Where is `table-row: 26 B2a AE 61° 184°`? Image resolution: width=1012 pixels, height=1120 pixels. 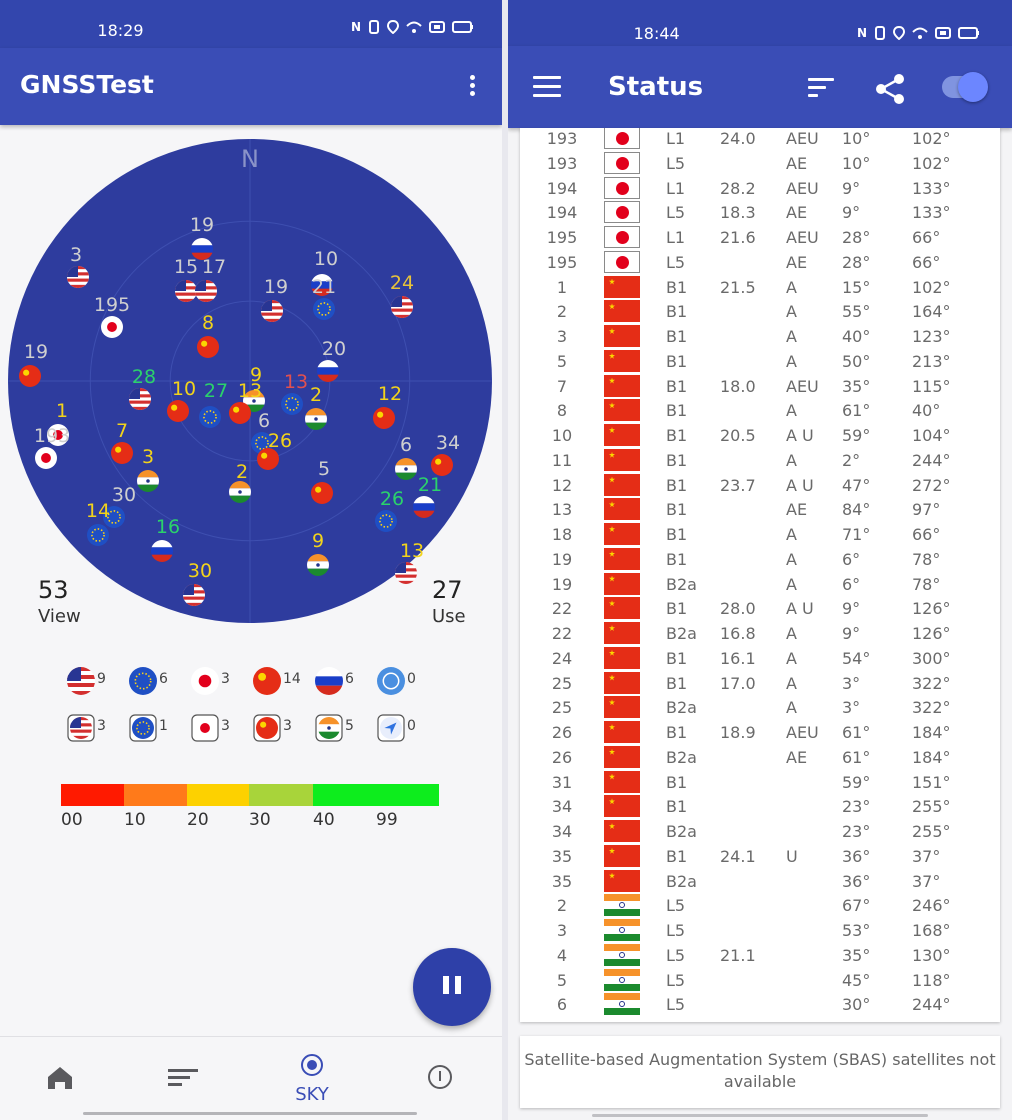
table-row: 26 B2a AE 61° 184° is located at coordinates (760, 757).